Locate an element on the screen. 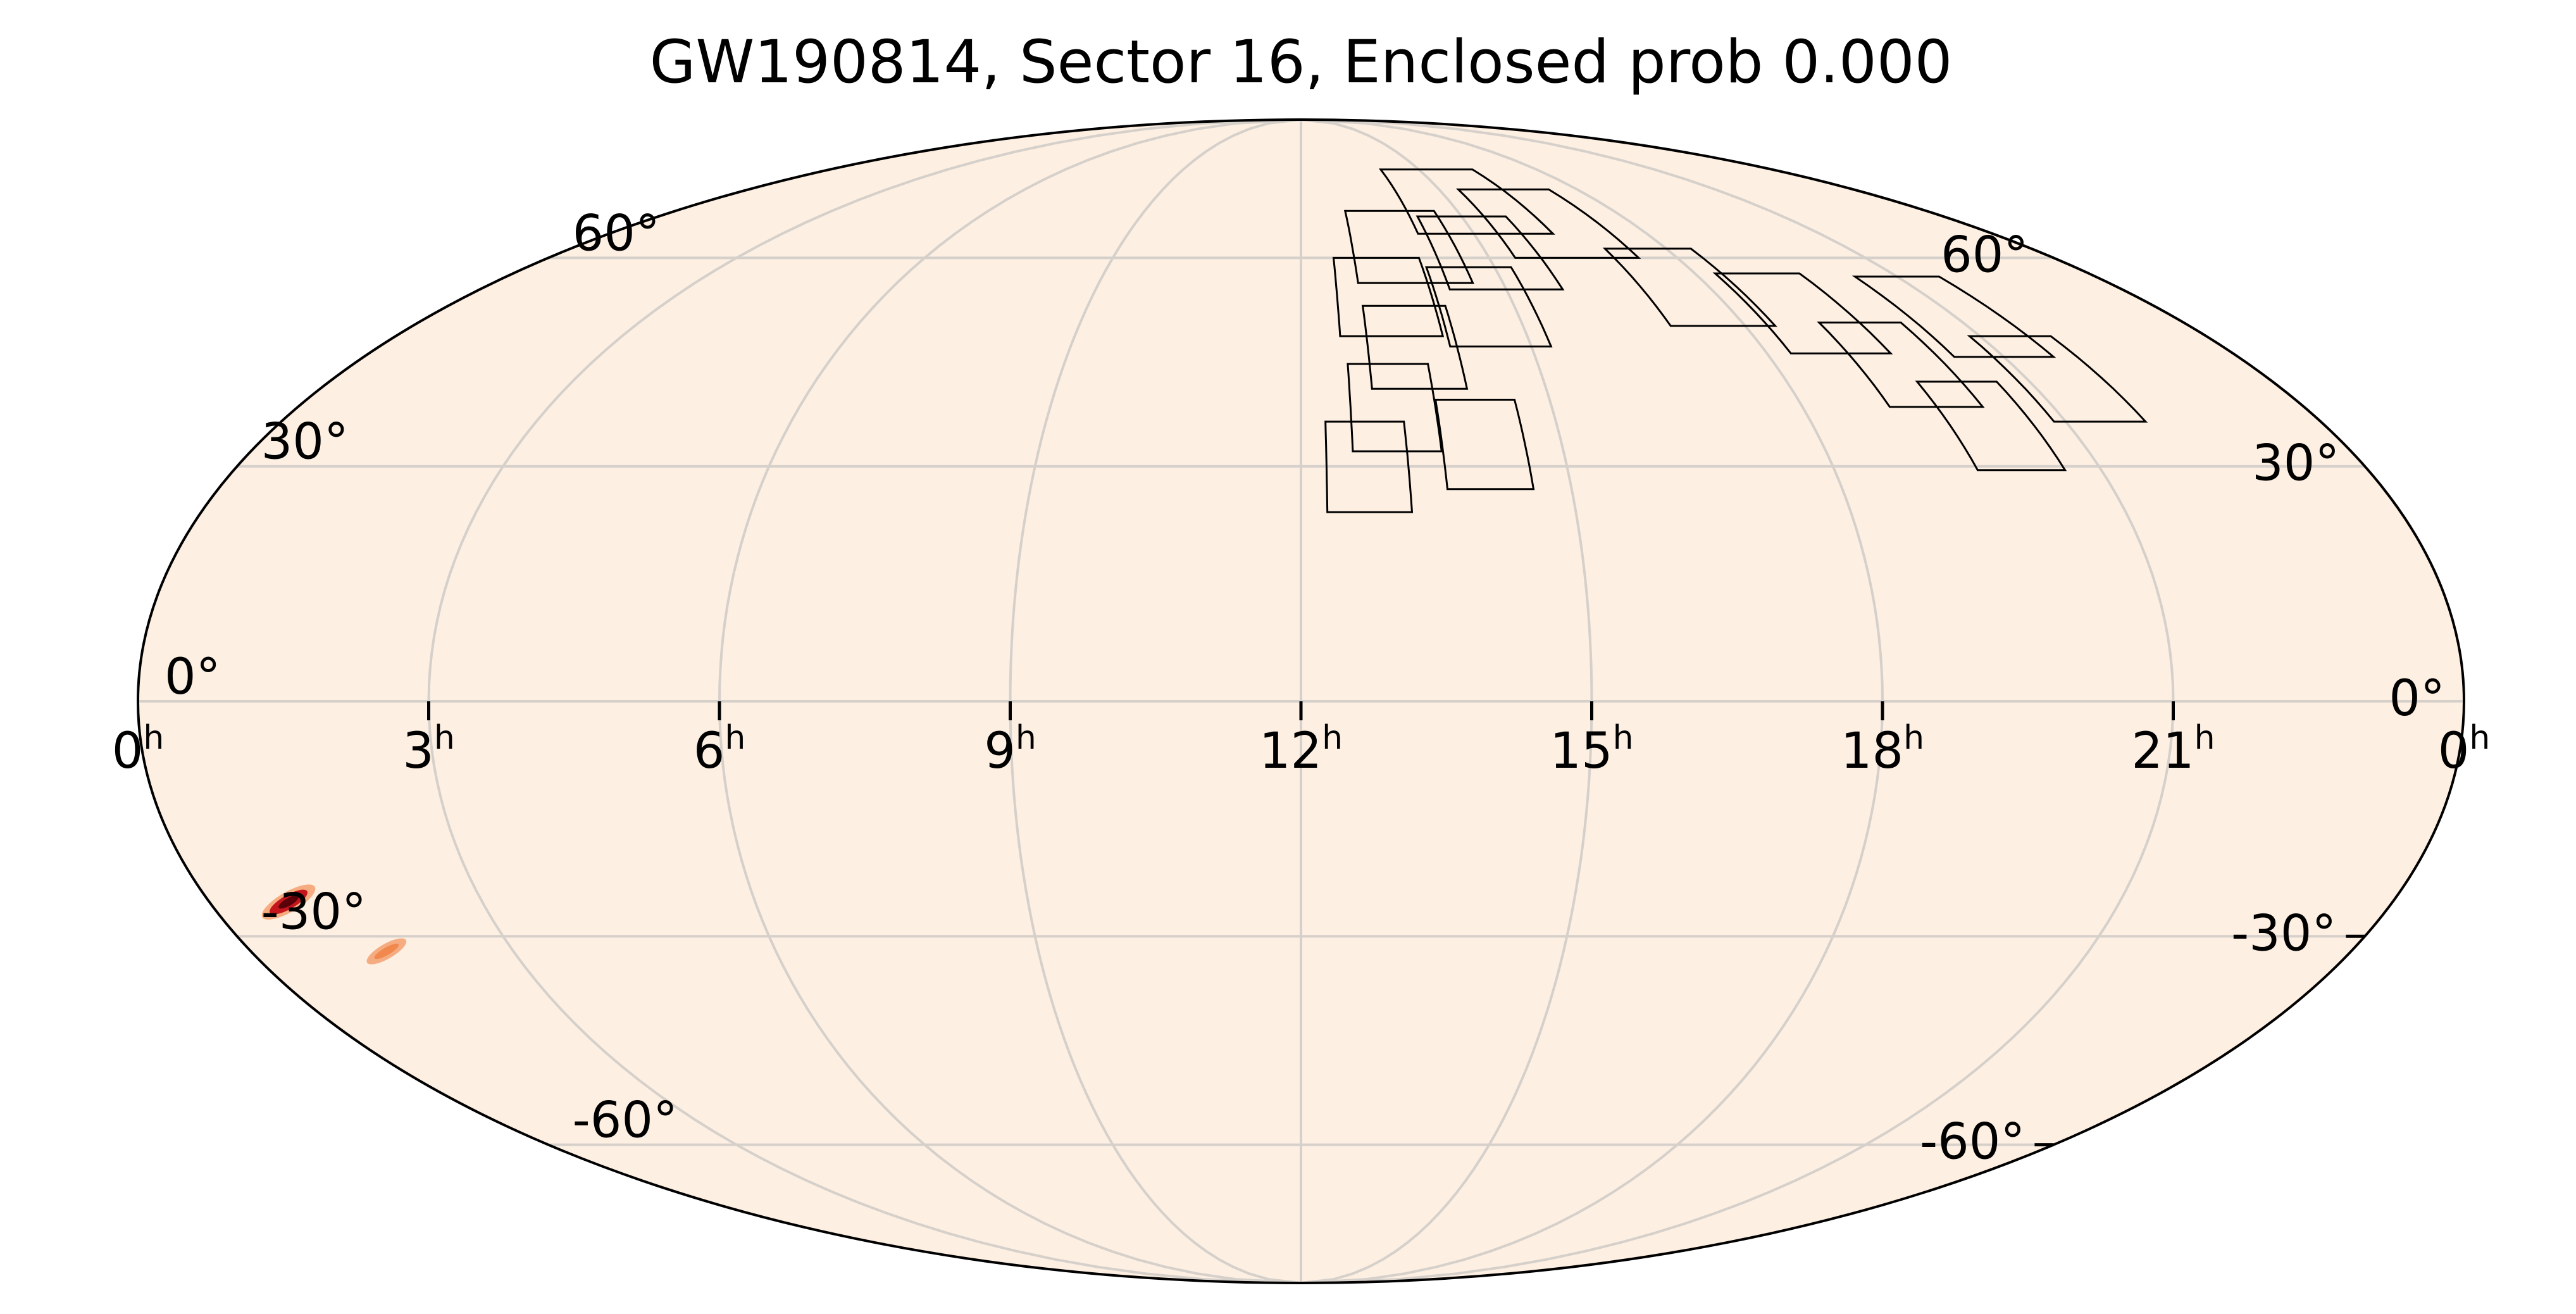  probability-hotspots is located at coordinates (334, 924).